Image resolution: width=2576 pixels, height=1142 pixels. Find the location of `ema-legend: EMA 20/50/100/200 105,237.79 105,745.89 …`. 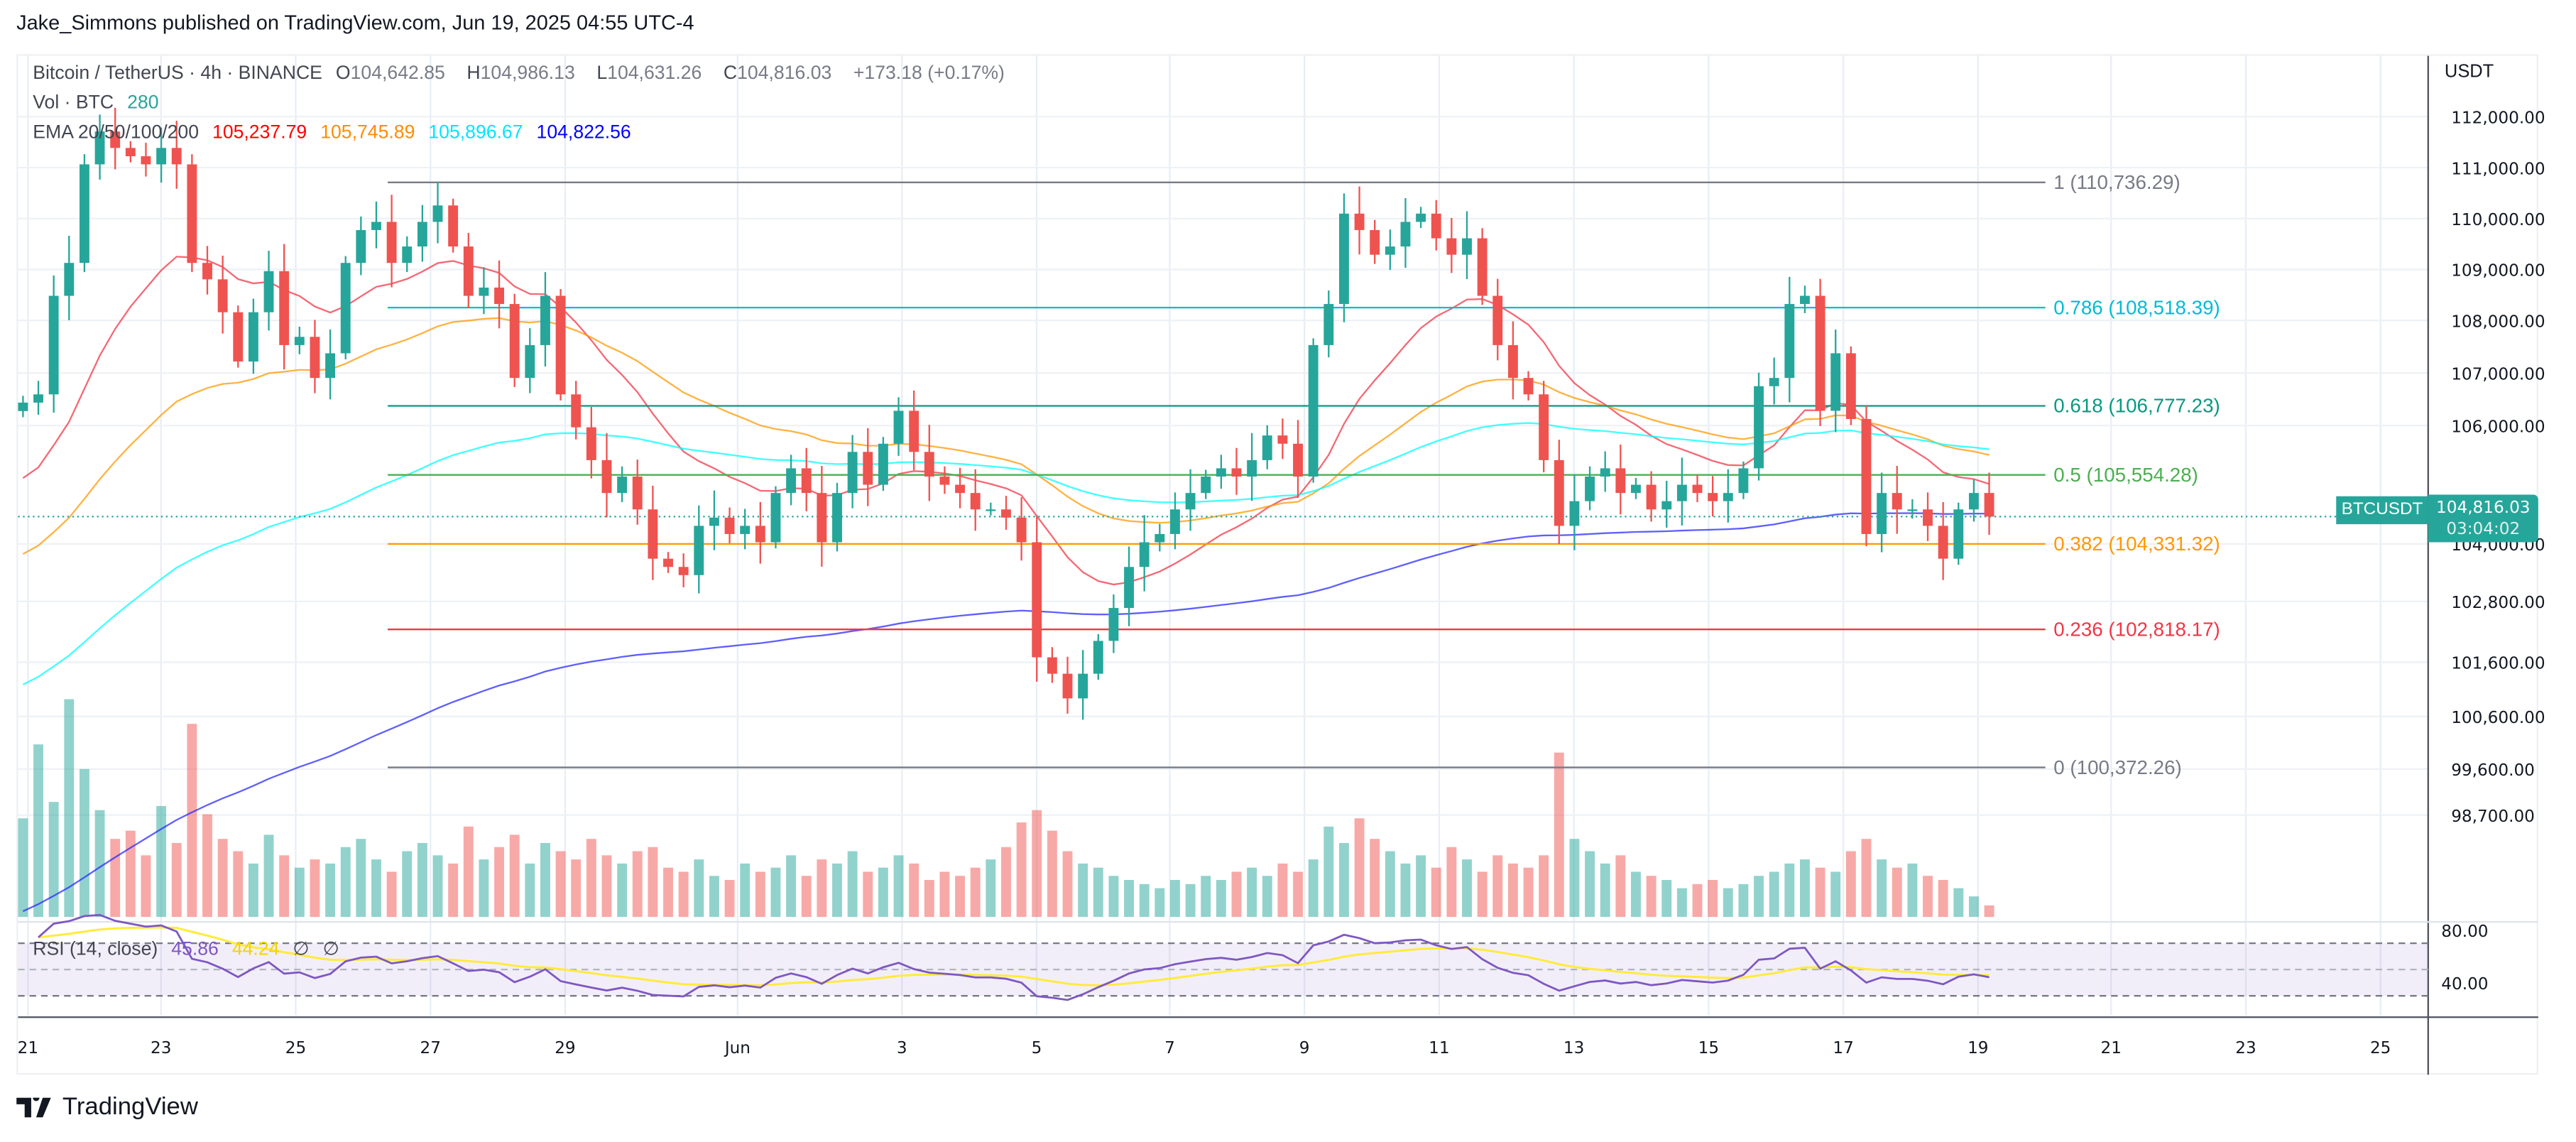

ema-legend: EMA 20/50/100/200 105,237.79 105,745.89 … is located at coordinates (336, 133).